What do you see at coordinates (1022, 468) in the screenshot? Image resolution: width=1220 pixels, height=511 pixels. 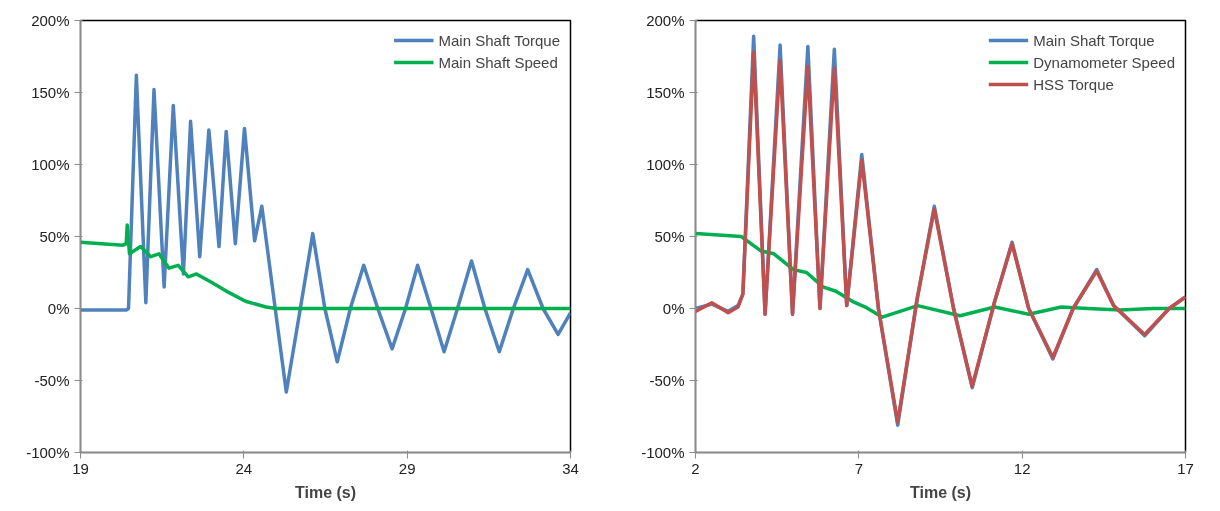 I see `x-tick-label: 12` at bounding box center [1022, 468].